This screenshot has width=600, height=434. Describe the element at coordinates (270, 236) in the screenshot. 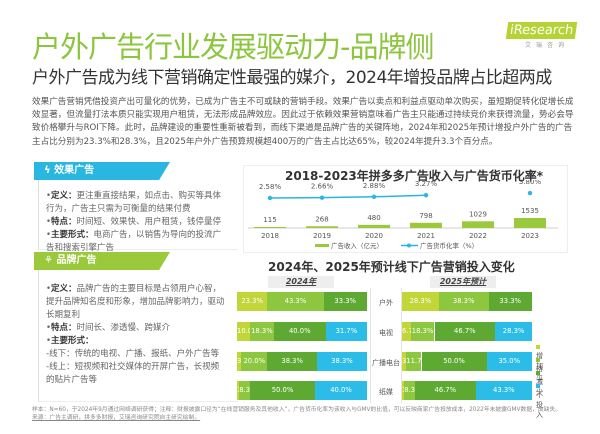

I see `x-tick-label: 2018` at that location.